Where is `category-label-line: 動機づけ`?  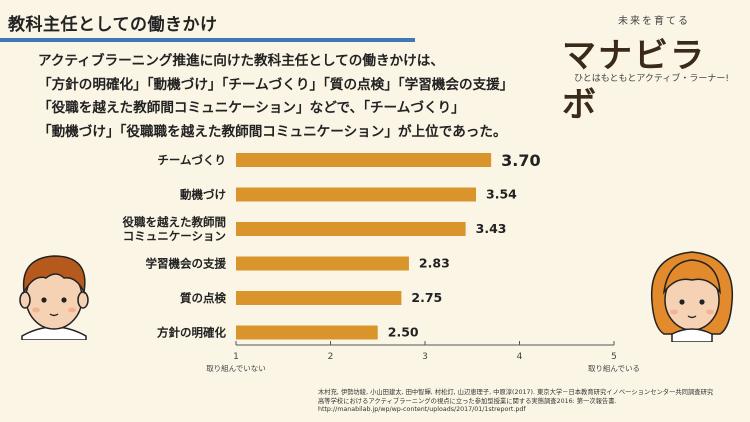
category-label-line: 動機づけ is located at coordinates (203, 195).